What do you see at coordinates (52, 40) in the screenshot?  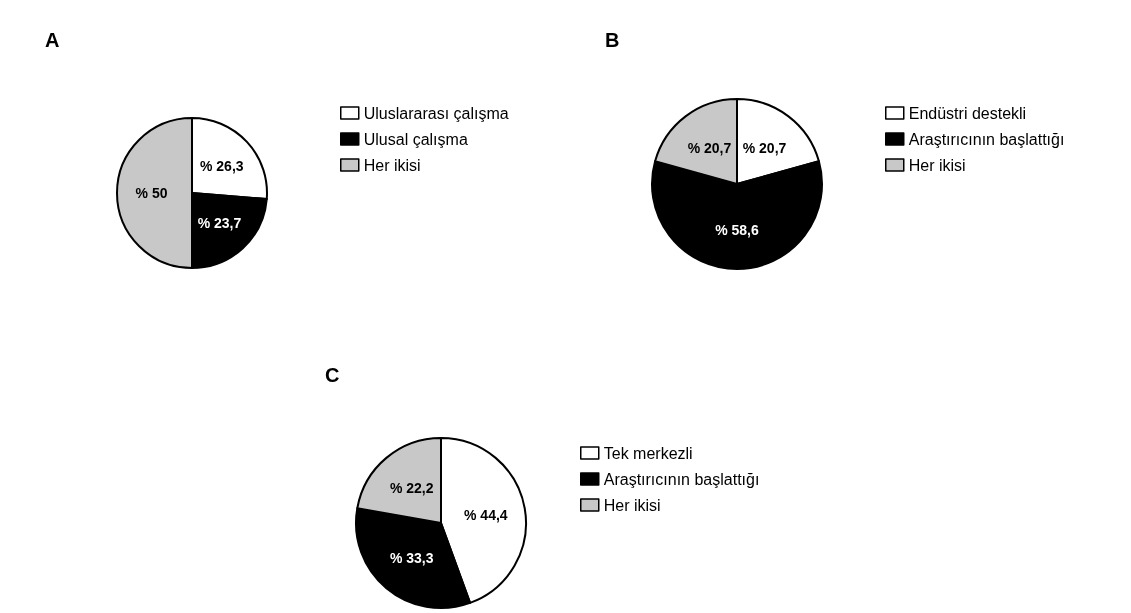 I see `chart-title: A` at bounding box center [52, 40].